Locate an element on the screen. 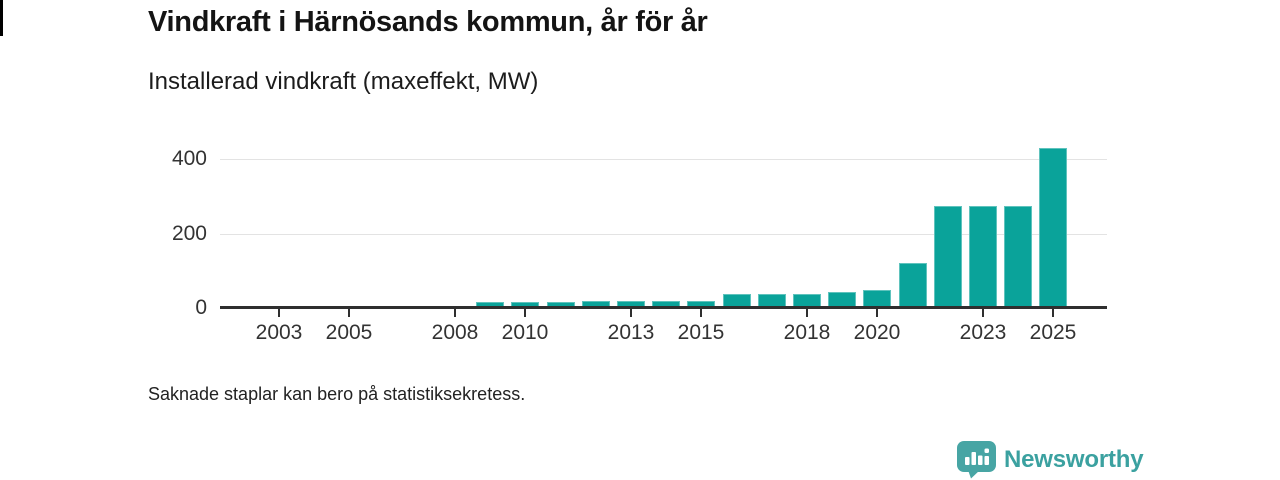 Image resolution: width=1280 pixels, height=480 pixels. bar-2013 is located at coordinates (631, 304).